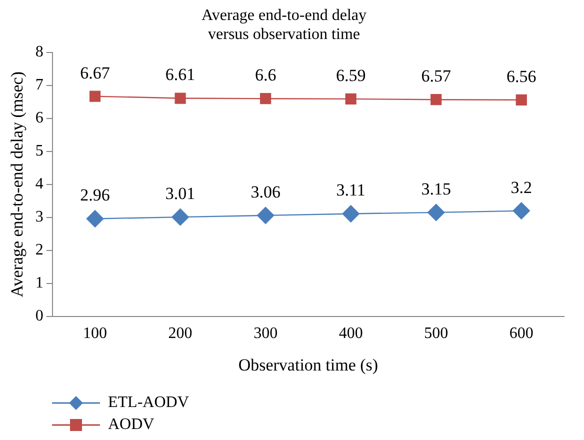 The height and width of the screenshot is (440, 584). What do you see at coordinates (39, 85) in the screenshot?
I see `y-tick-label: 7` at bounding box center [39, 85].